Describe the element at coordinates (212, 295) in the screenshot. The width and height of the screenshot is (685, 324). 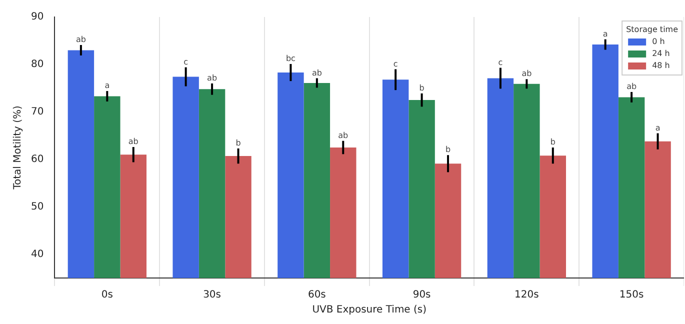
I see `x-tick-label: 30s` at that location.